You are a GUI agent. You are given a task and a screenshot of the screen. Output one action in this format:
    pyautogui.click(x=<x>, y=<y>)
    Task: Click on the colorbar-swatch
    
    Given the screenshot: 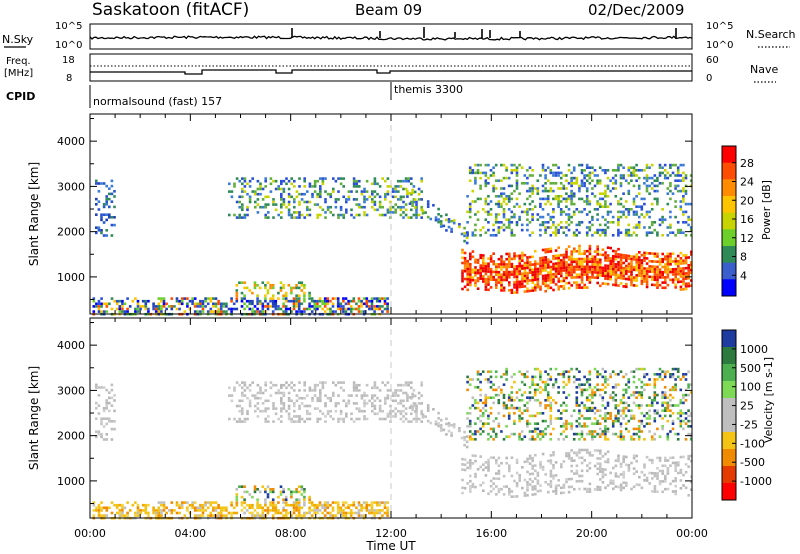 What is the action you would take?
    pyautogui.click(x=729, y=188)
    